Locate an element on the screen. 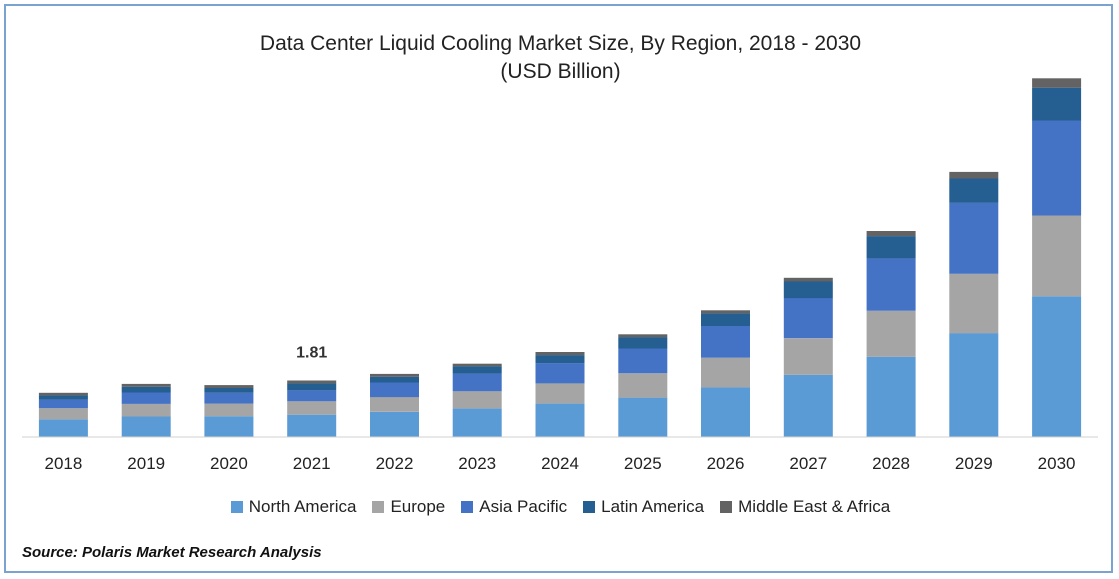 Image resolution: width=1119 pixels, height=579 pixels. x-tick-label-2022: 2022 is located at coordinates (395, 463).